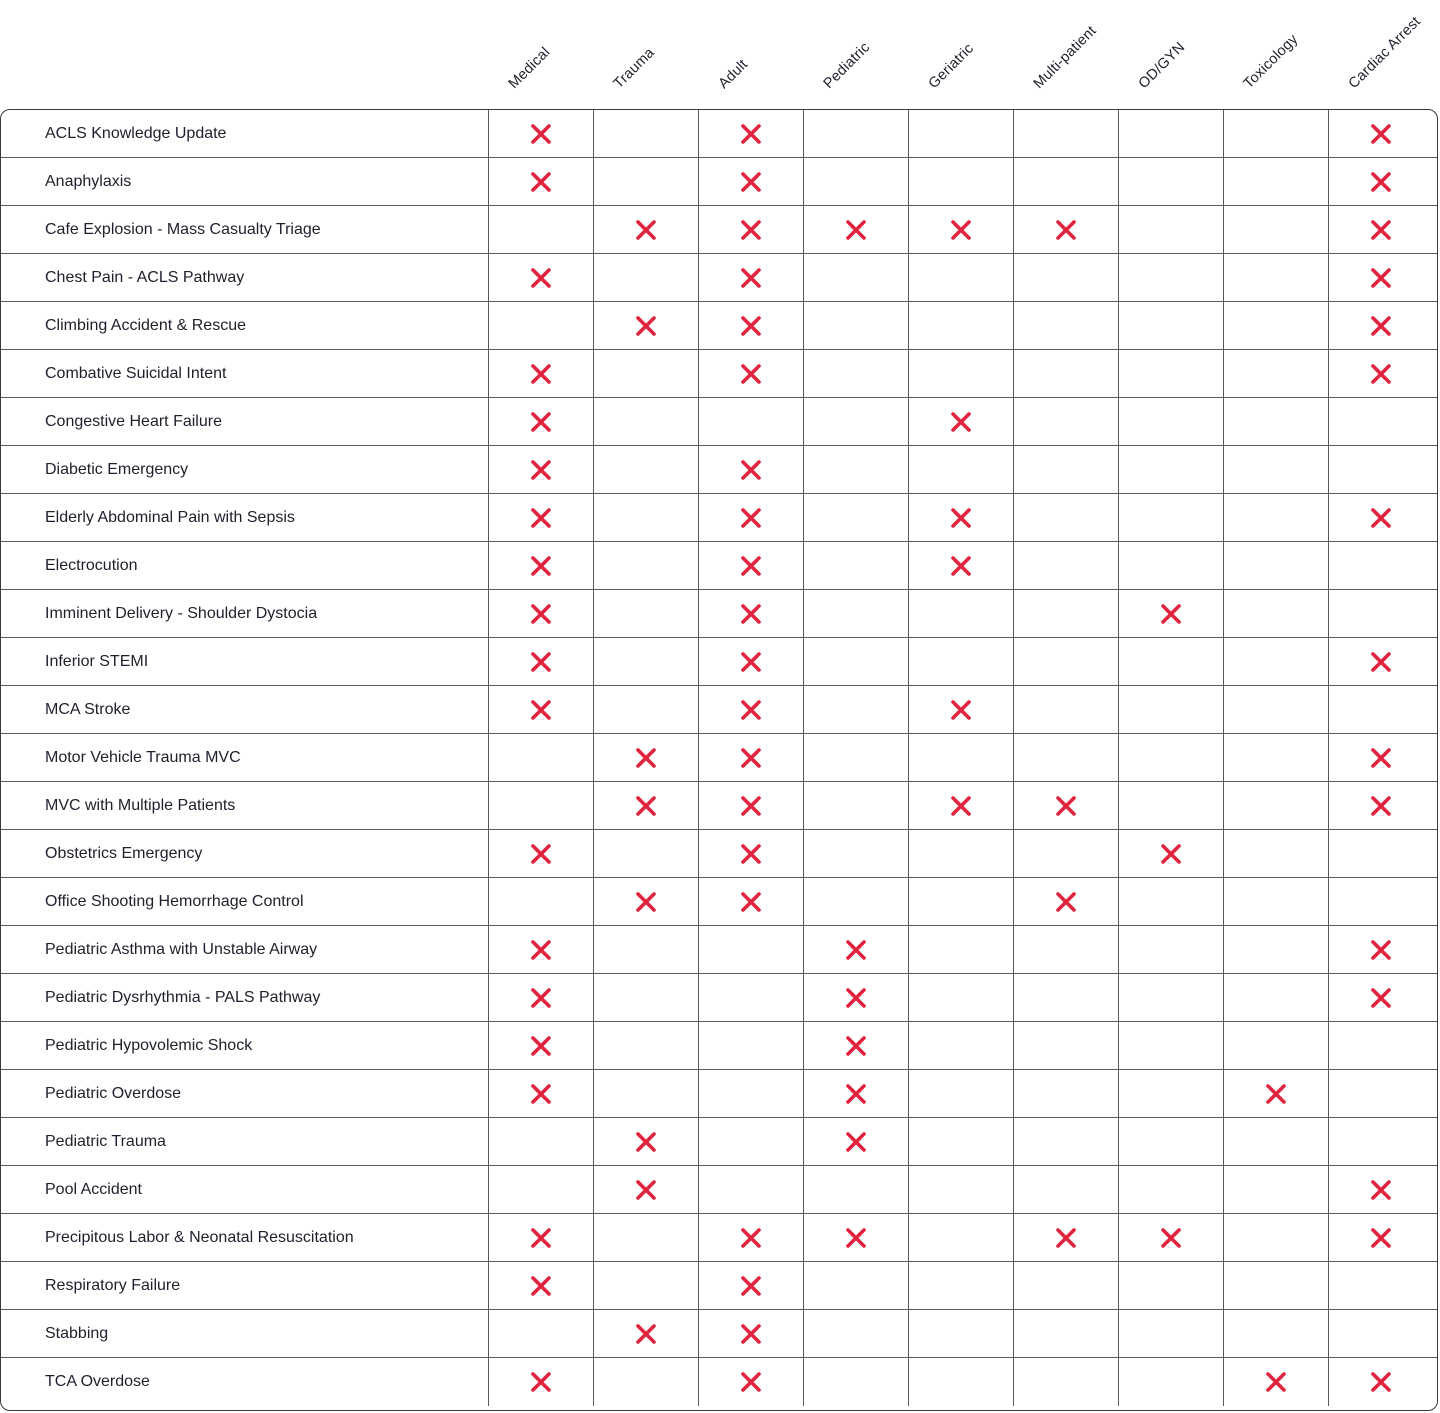 Image resolution: width=1440 pixels, height=1413 pixels. I want to click on table-row: Pediatric Dysrhythmia - PALS Pathway, so click(719, 998).